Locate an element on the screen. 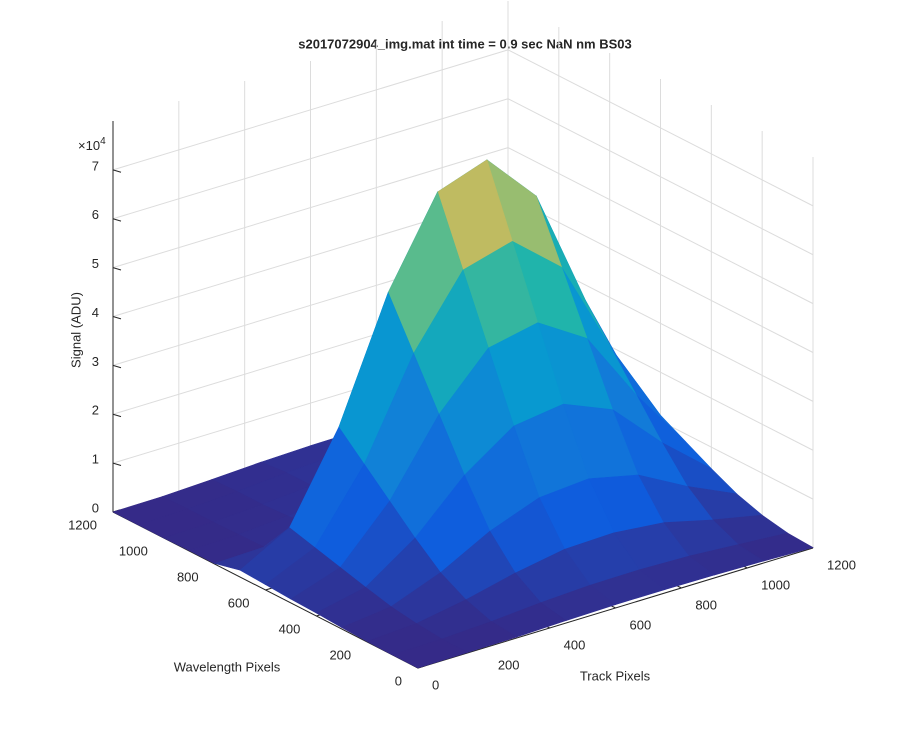 This screenshot has height=750, width=900. x-tick-label: 800 is located at coordinates (706, 604).